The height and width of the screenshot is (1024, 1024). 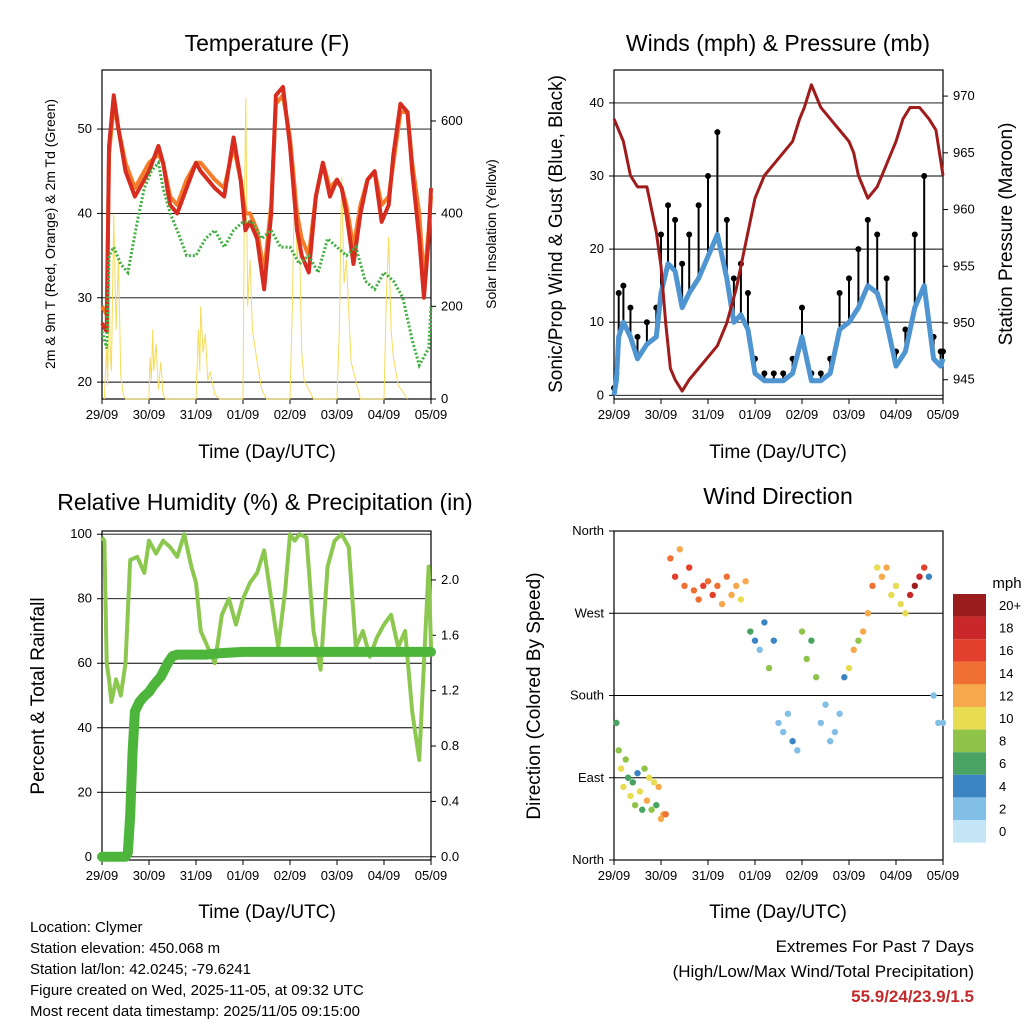 I want to click on y2-tick-label: 2.0, so click(x=450, y=579).